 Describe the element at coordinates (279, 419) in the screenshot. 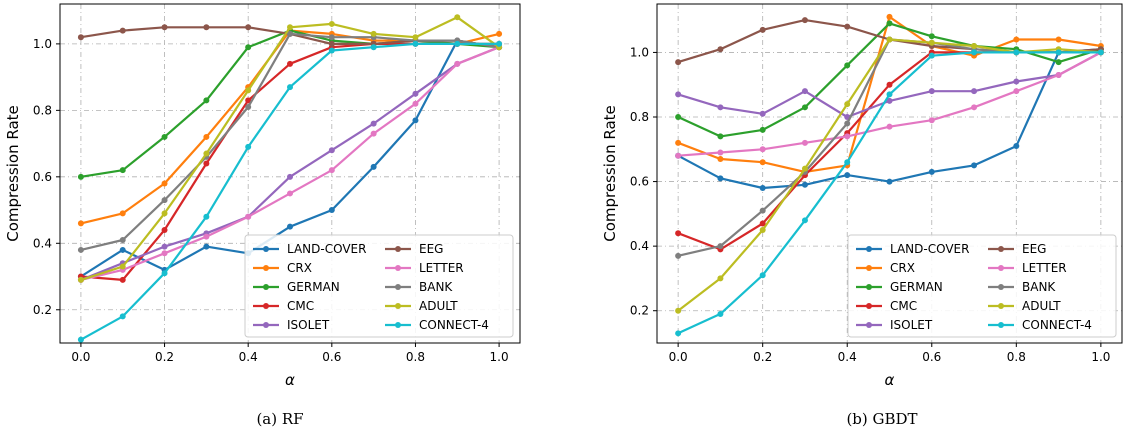

I see `caption-rf: (a) RF` at that location.